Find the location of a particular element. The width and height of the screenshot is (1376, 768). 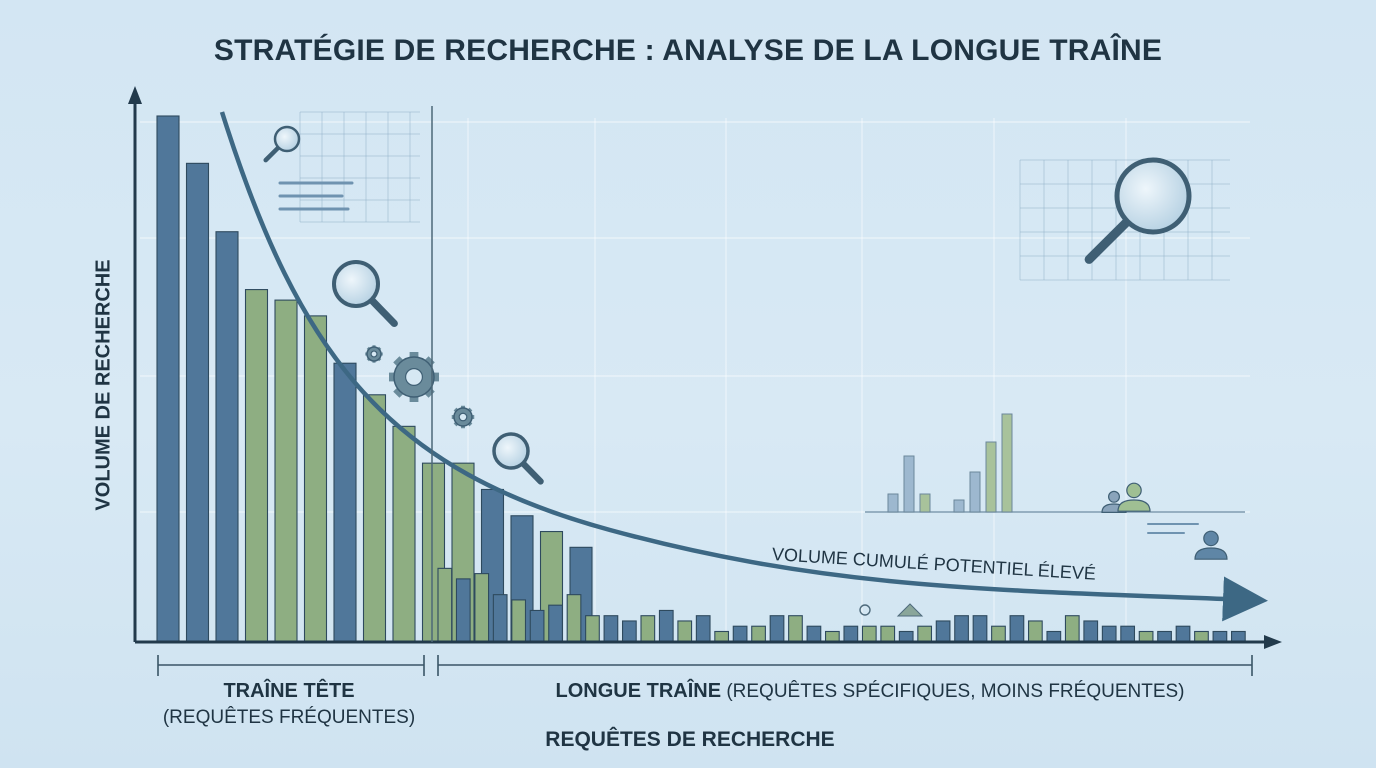

segment-brackets is located at coordinates (705, 665).